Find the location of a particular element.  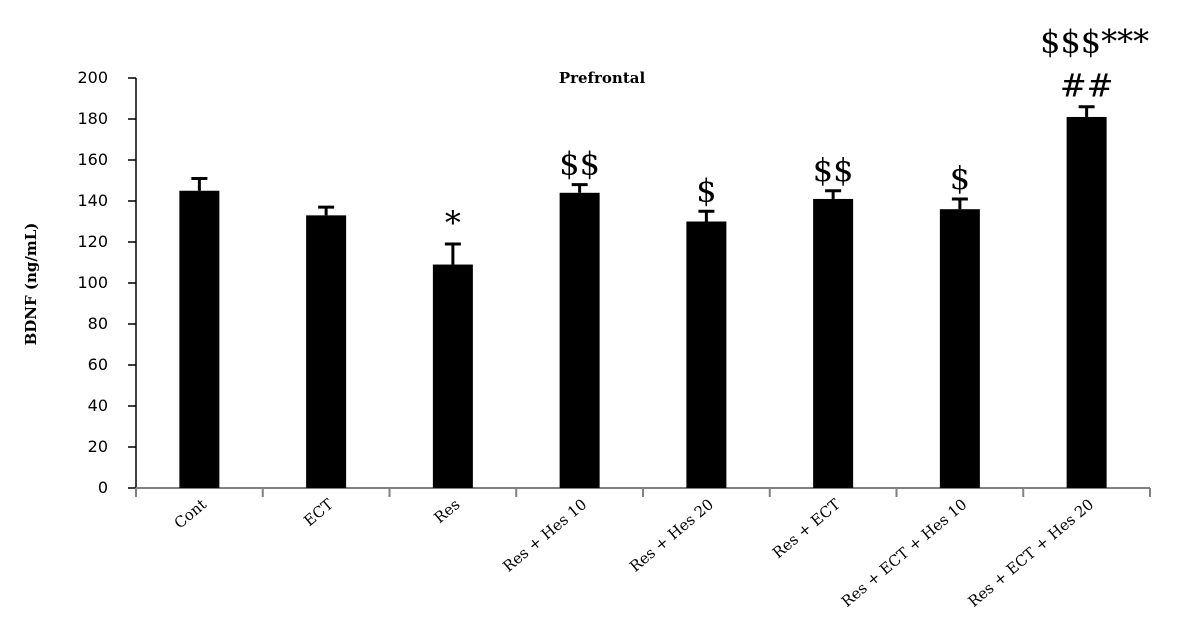

y-tick-label: 160 is located at coordinates (92, 159).